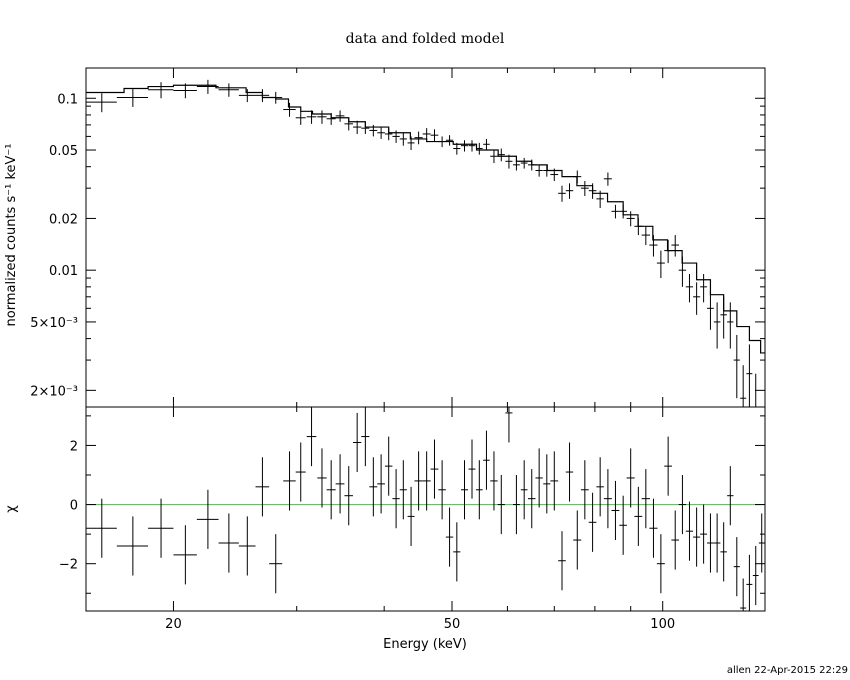 Image resolution: width=850 pixels, height=680 pixels. I want to click on spectrum-y-axis-label: normalized counts s⁻¹ keV⁻¹, so click(11, 235).